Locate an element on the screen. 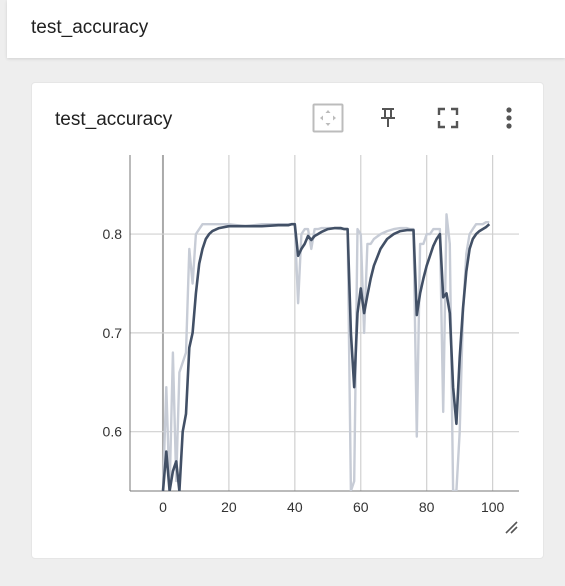 The height and width of the screenshot is (586, 565). y-tick-label: 0.8 is located at coordinates (113, 234).